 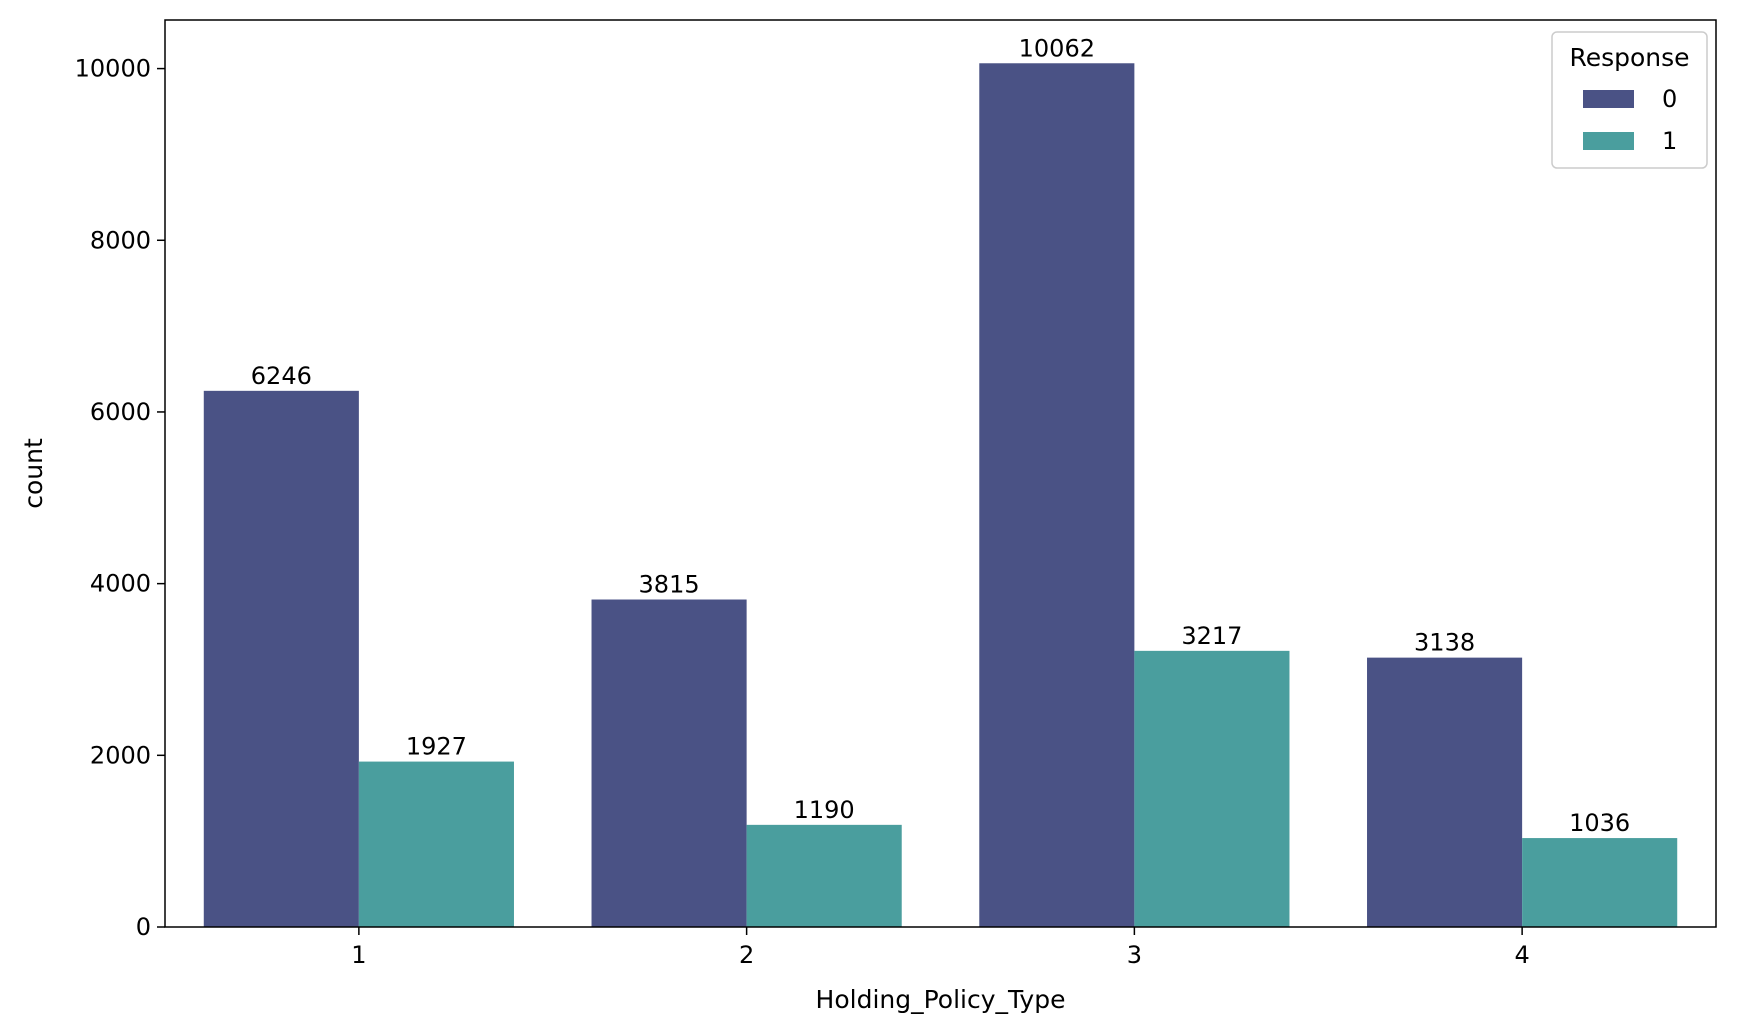 What do you see at coordinates (436, 747) in the screenshot?
I see `bar-value-label: 1927` at bounding box center [436, 747].